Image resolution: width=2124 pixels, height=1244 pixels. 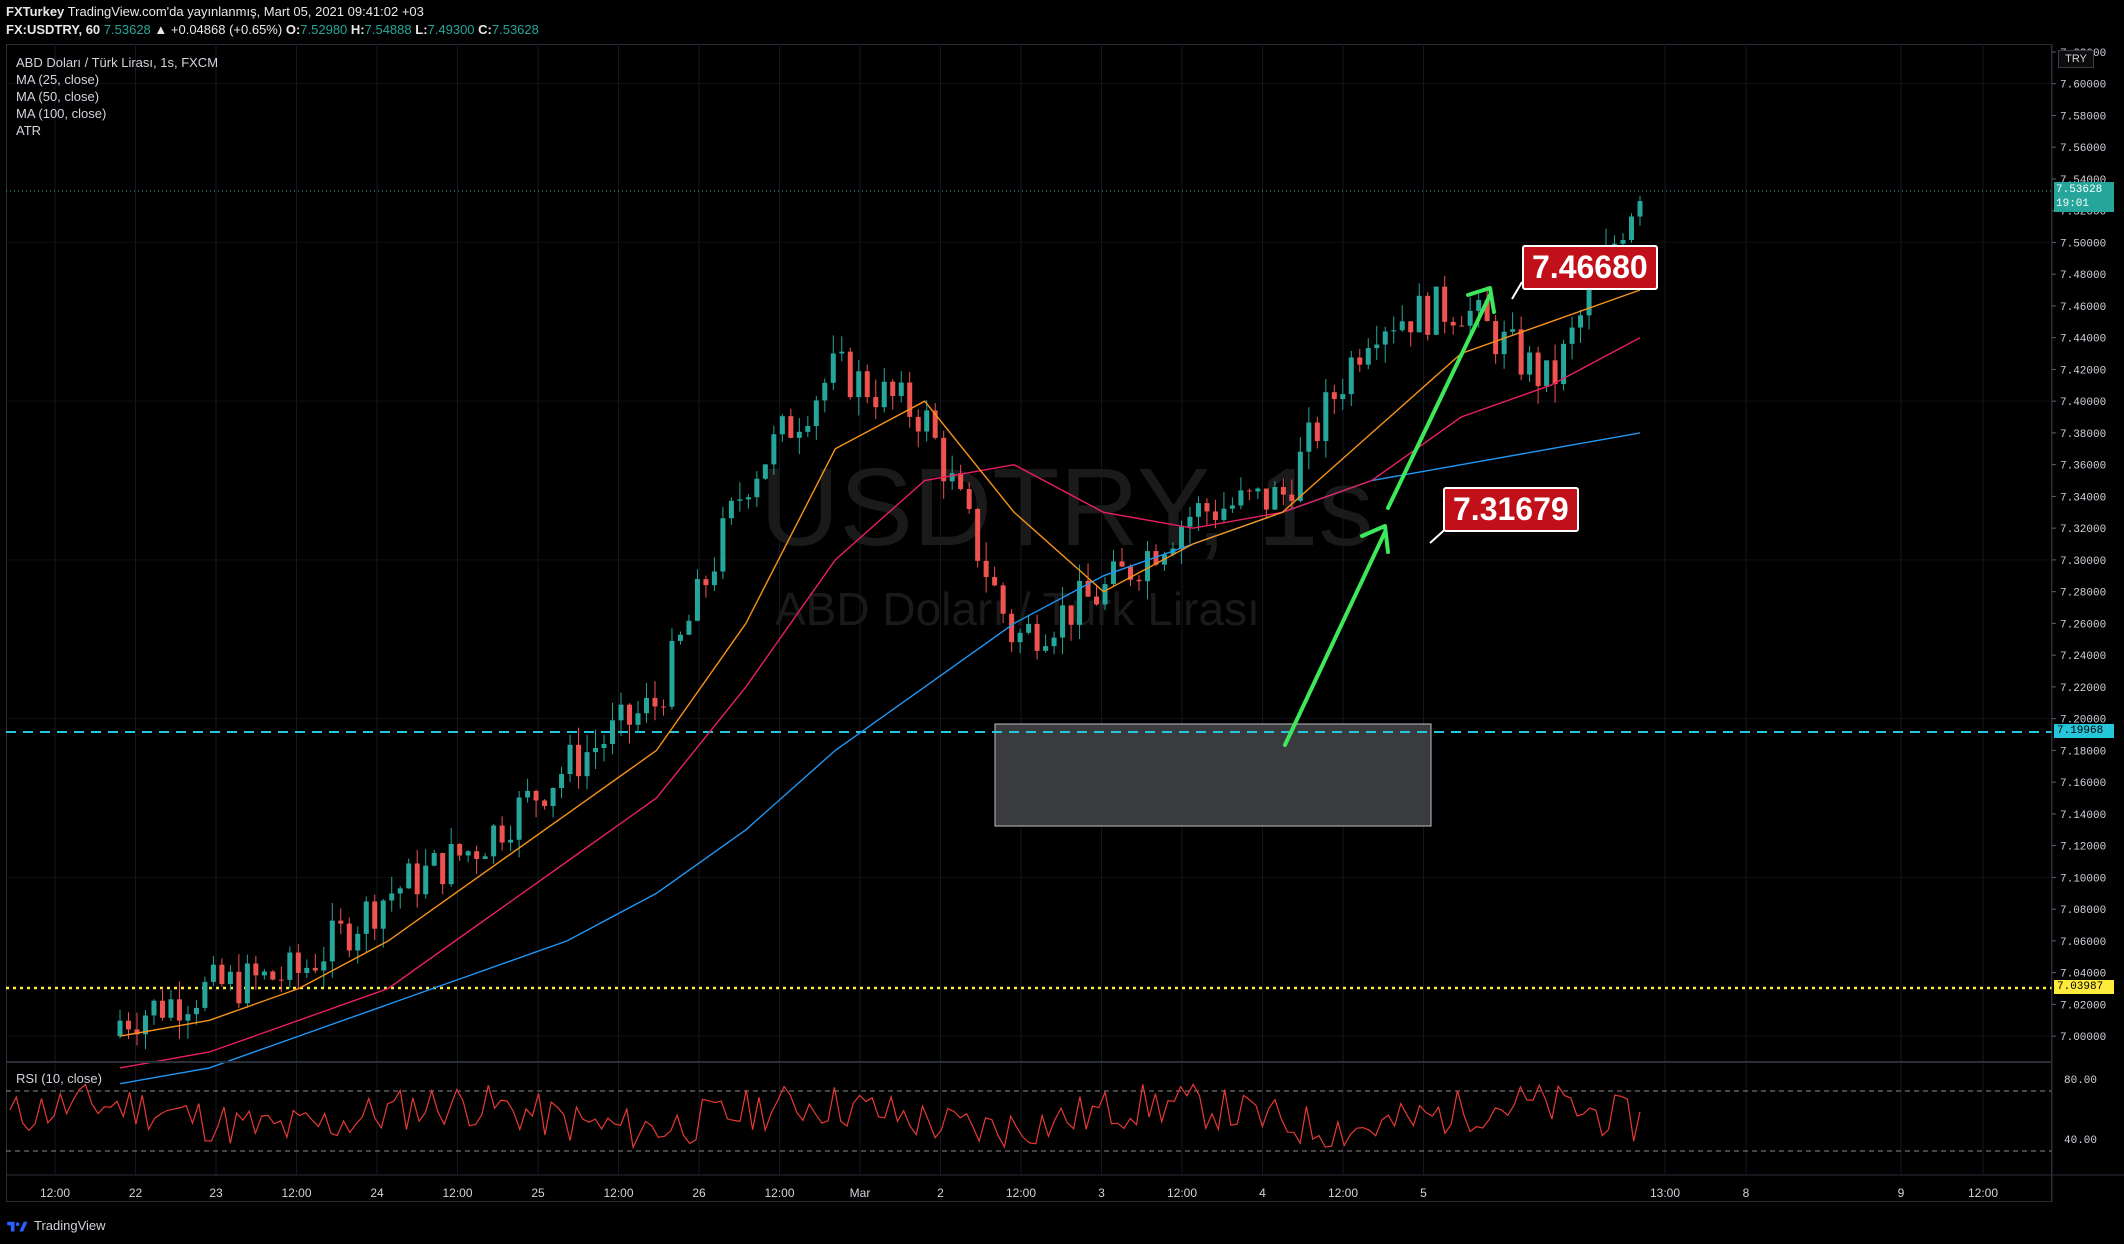 I want to click on callout-lower-price: 7.31679, so click(x=1511, y=509).